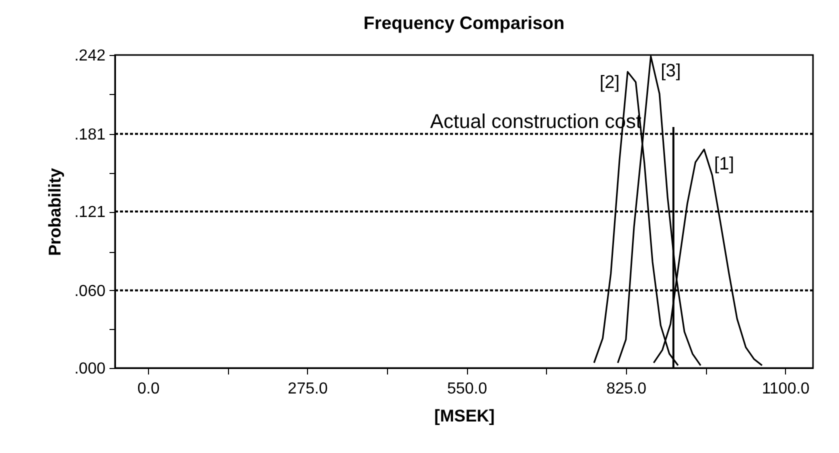  I want to click on y-tick-label: .242, so click(90, 56).